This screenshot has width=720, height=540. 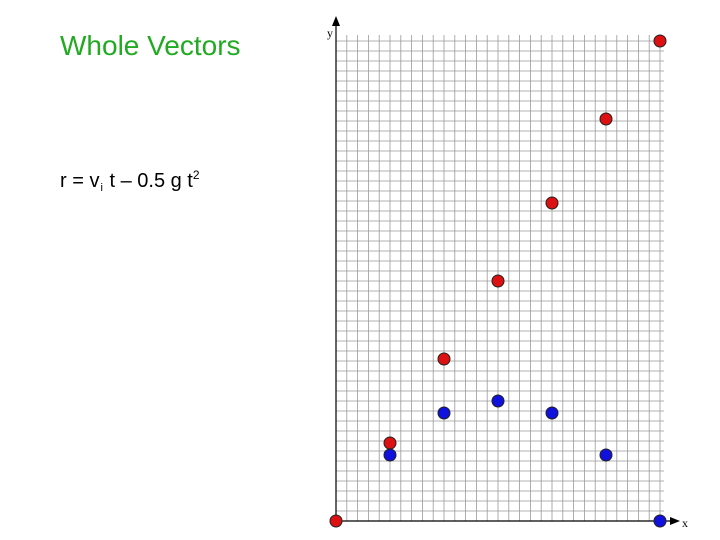 I want to click on position-formula: r = vi t – 0.5 g t2, so click(x=130, y=181).